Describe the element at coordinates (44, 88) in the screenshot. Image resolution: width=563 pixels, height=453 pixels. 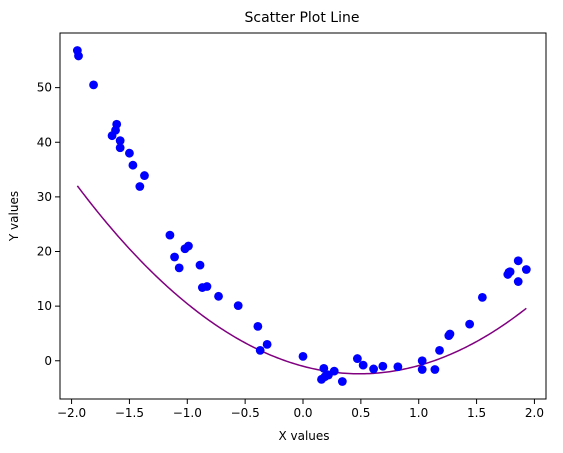
I see `y-tick-label: 50` at that location.